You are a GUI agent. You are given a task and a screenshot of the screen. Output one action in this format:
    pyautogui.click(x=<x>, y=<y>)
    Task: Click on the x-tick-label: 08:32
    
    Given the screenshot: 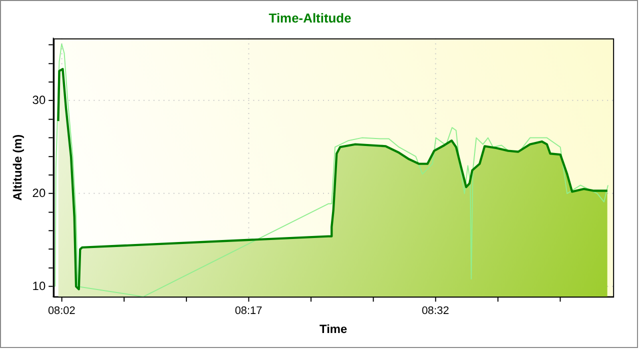 What is the action you would take?
    pyautogui.click(x=436, y=311)
    